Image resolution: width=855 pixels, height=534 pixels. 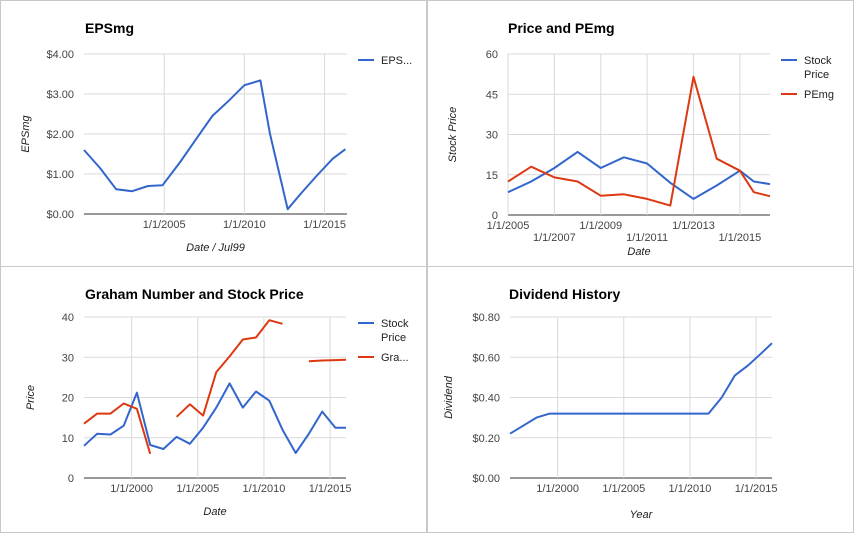 What do you see at coordinates (68, 318) in the screenshot?
I see `y-tick-label: 40` at bounding box center [68, 318].